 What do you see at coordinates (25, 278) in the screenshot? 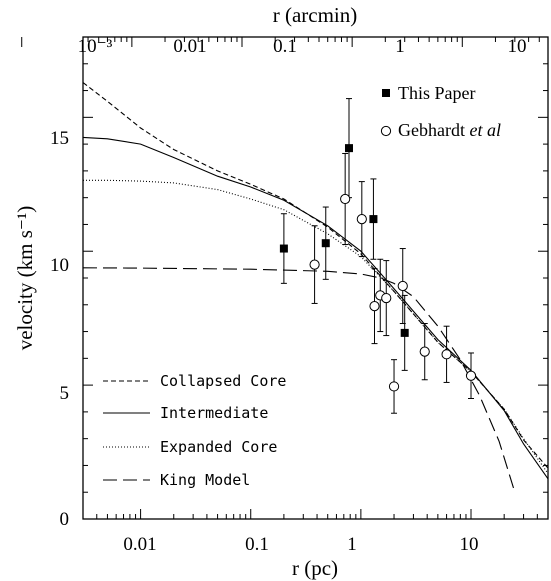
I see `y-axis-title: velocity (km s⁻¹)` at bounding box center [25, 278].